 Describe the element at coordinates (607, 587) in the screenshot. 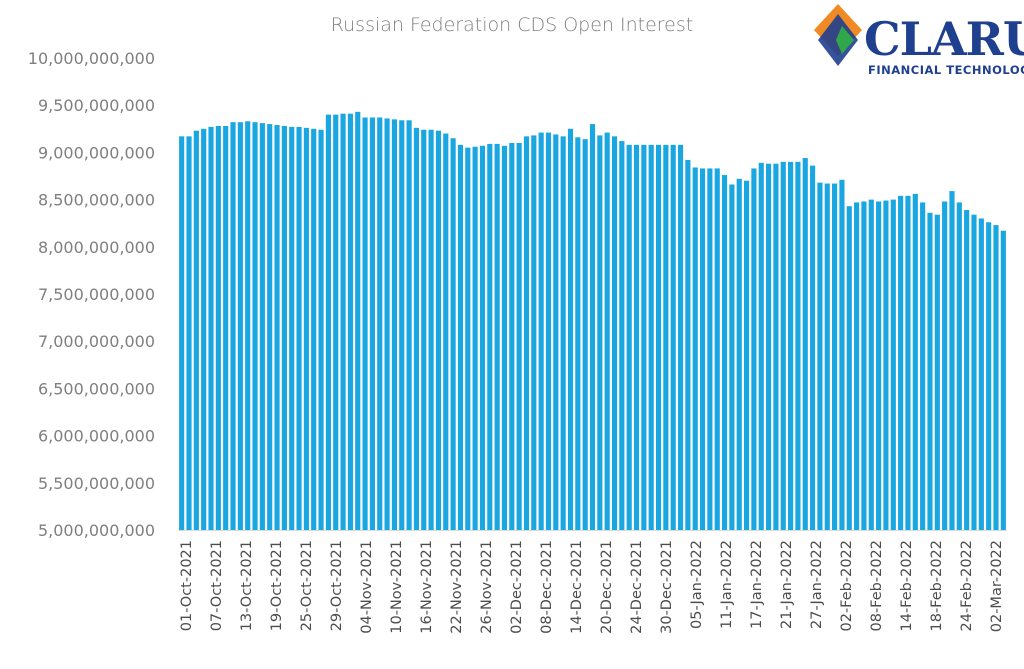

I see `x-tick-label: 20-Dec-2021` at that location.